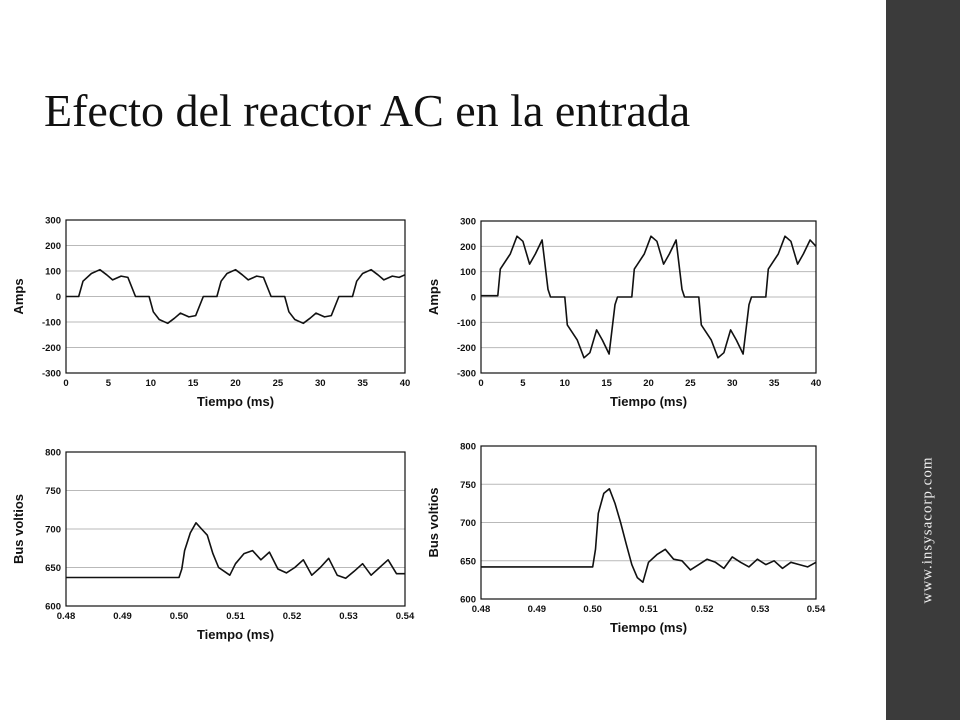  What do you see at coordinates (927, 530) in the screenshot?
I see `sidebar-url: www.insysacorp.com` at bounding box center [927, 530].